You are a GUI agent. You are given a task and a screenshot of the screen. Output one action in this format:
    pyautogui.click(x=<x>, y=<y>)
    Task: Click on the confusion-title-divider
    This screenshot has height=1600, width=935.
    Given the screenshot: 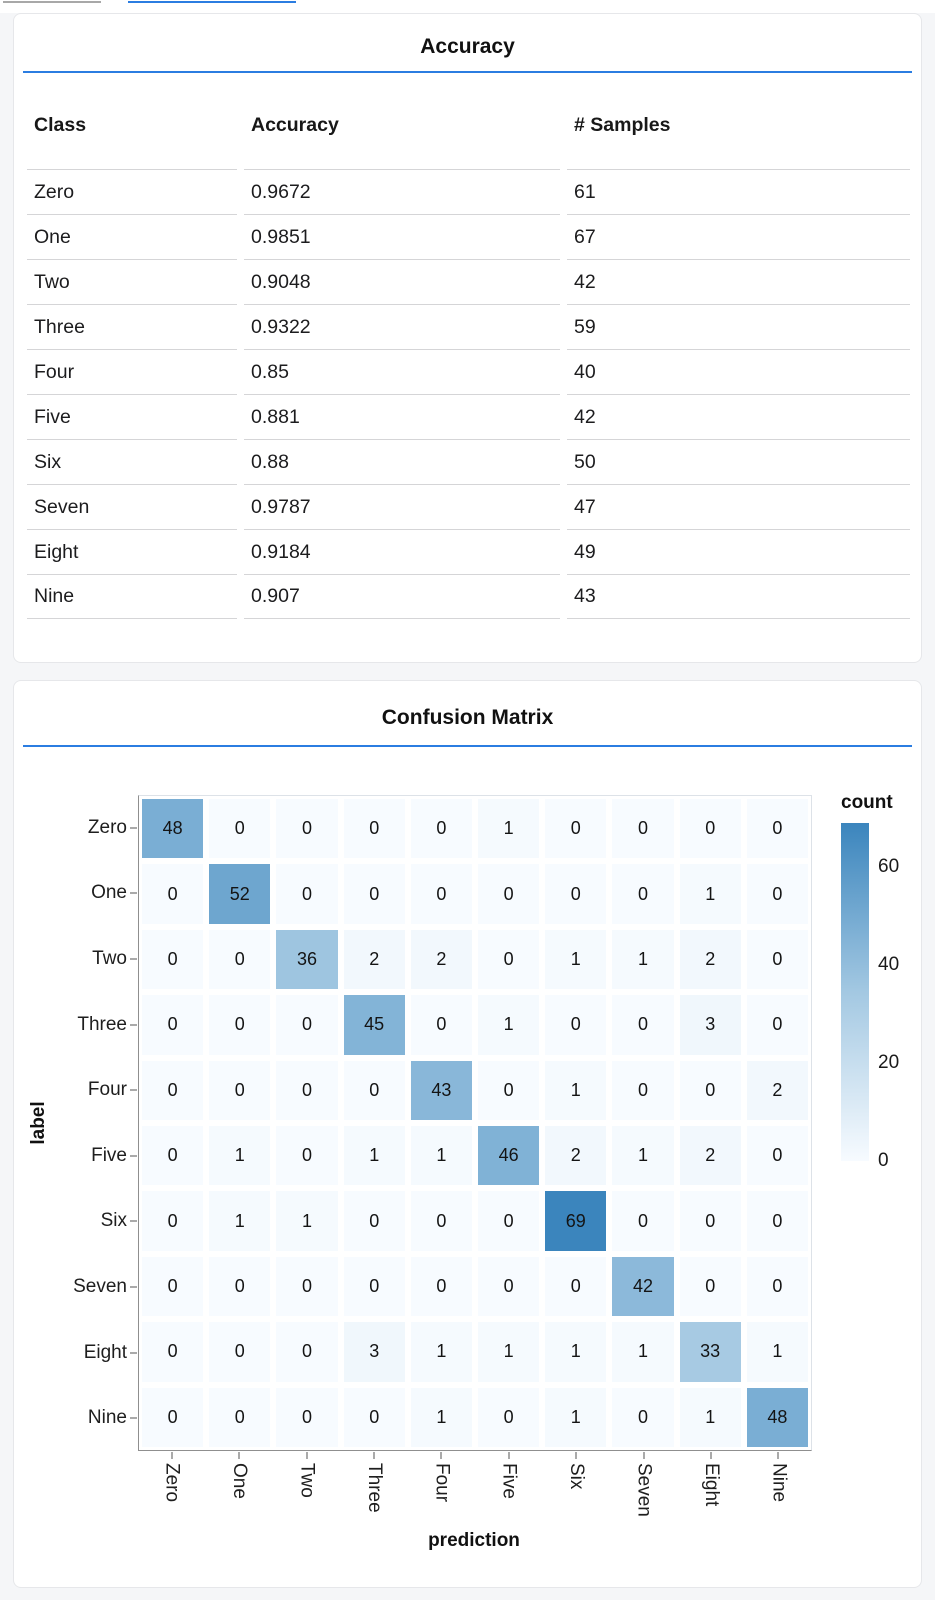 What is the action you would take?
    pyautogui.click(x=467, y=746)
    